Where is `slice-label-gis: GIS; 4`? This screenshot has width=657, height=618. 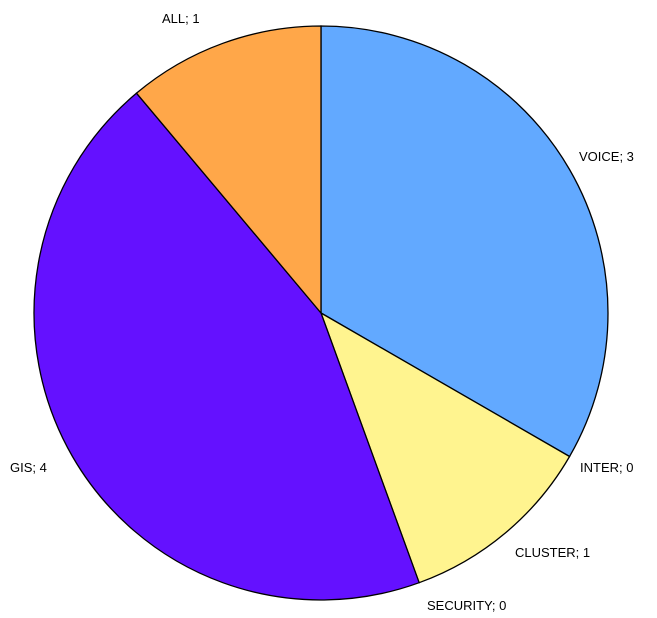
slice-label-gis: GIS; 4 is located at coordinates (28, 467).